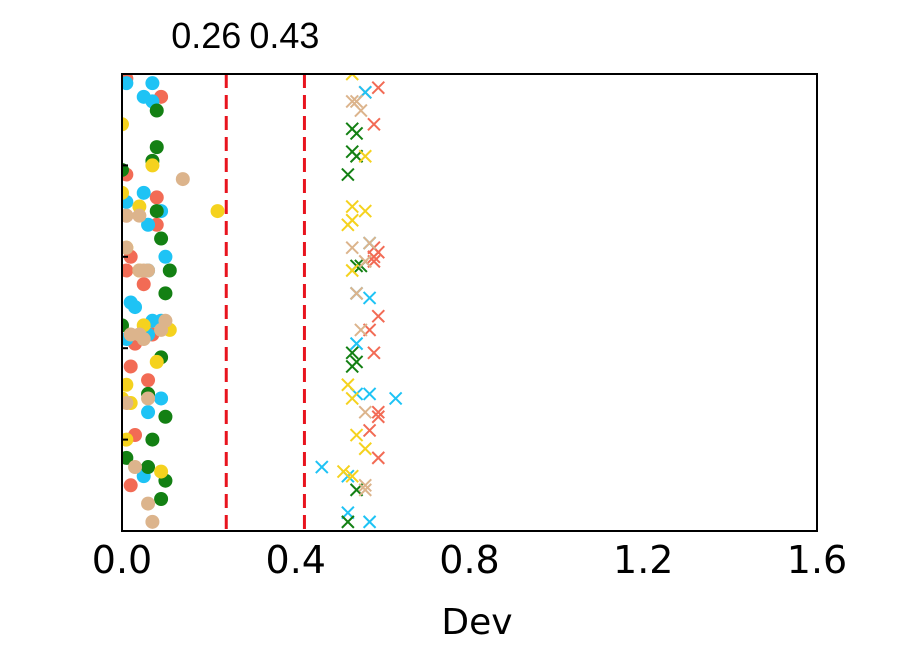 This screenshot has width=918, height=660. I want to click on threshold-lines-layer: 0.26 0.43, so click(245, 273).